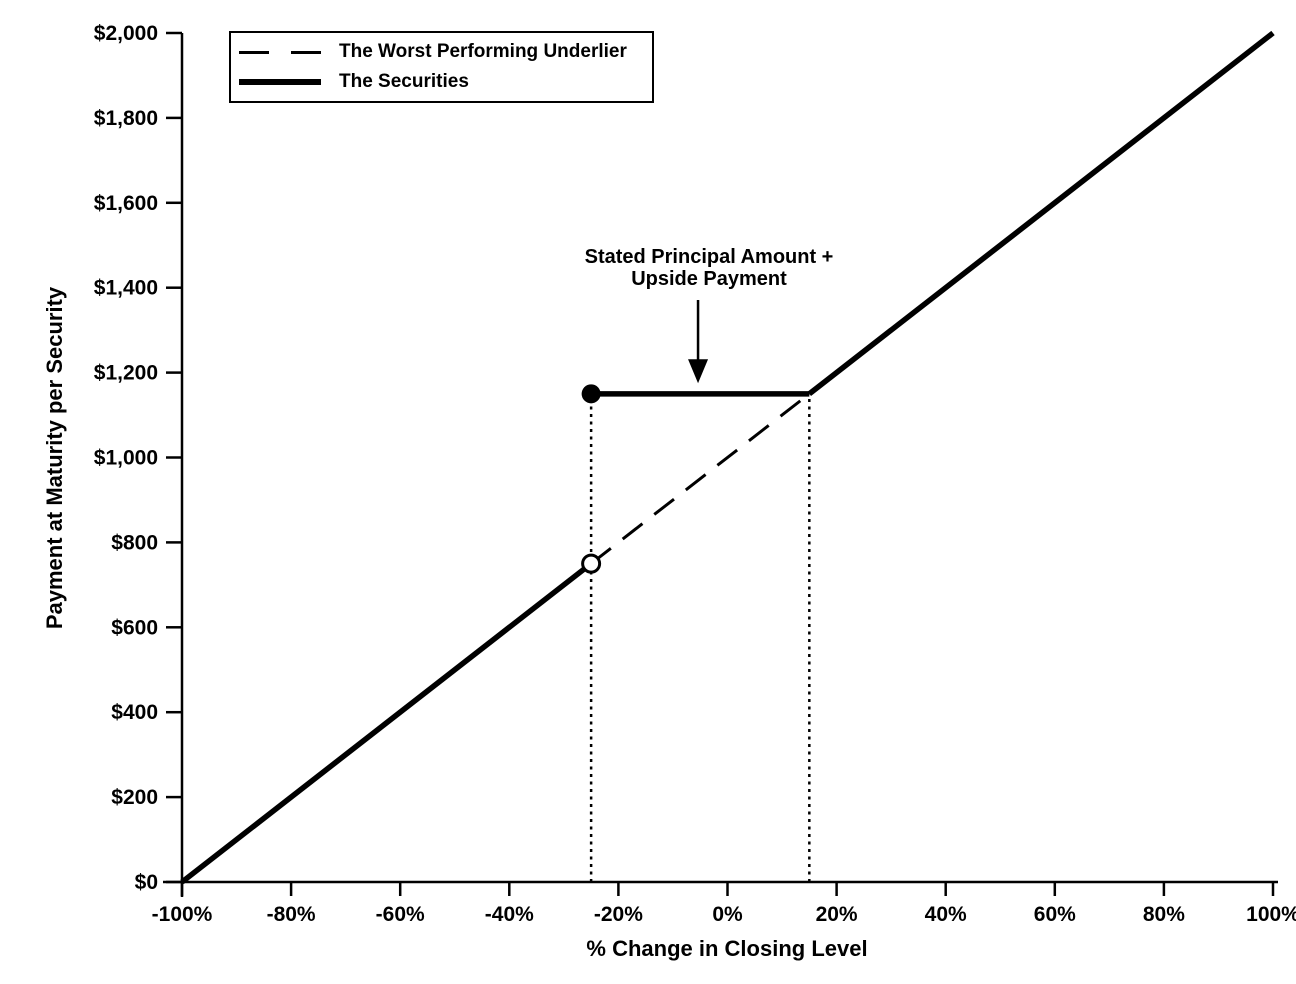 Image resolution: width=1296 pixels, height=984 pixels. I want to click on y-tick-label: $0, so click(146, 882).